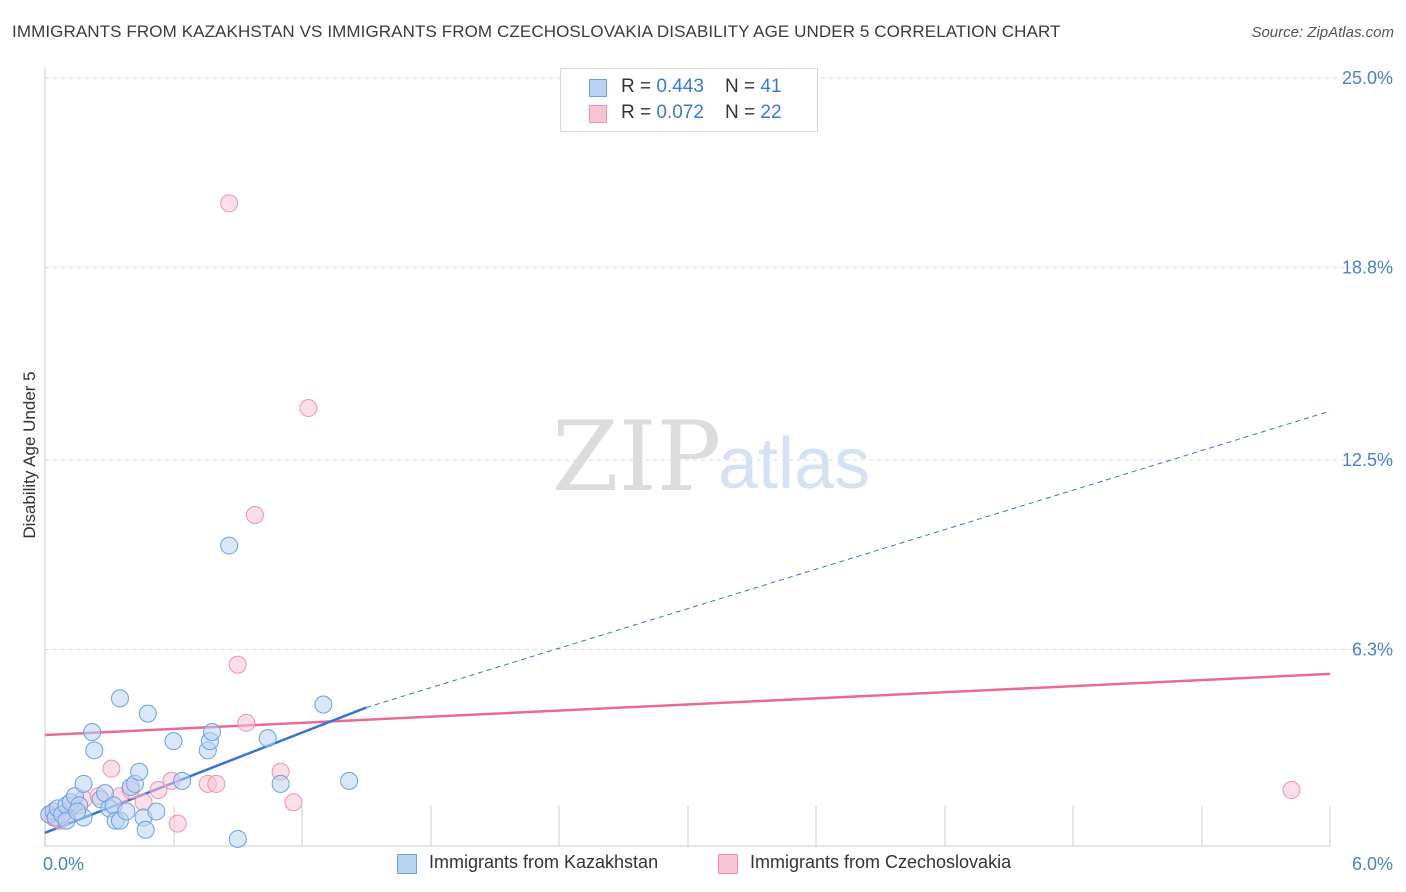 The width and height of the screenshot is (1406, 892). What do you see at coordinates (29, 454) in the screenshot?
I see `y-axis-label: Disability Age Under 5` at bounding box center [29, 454].